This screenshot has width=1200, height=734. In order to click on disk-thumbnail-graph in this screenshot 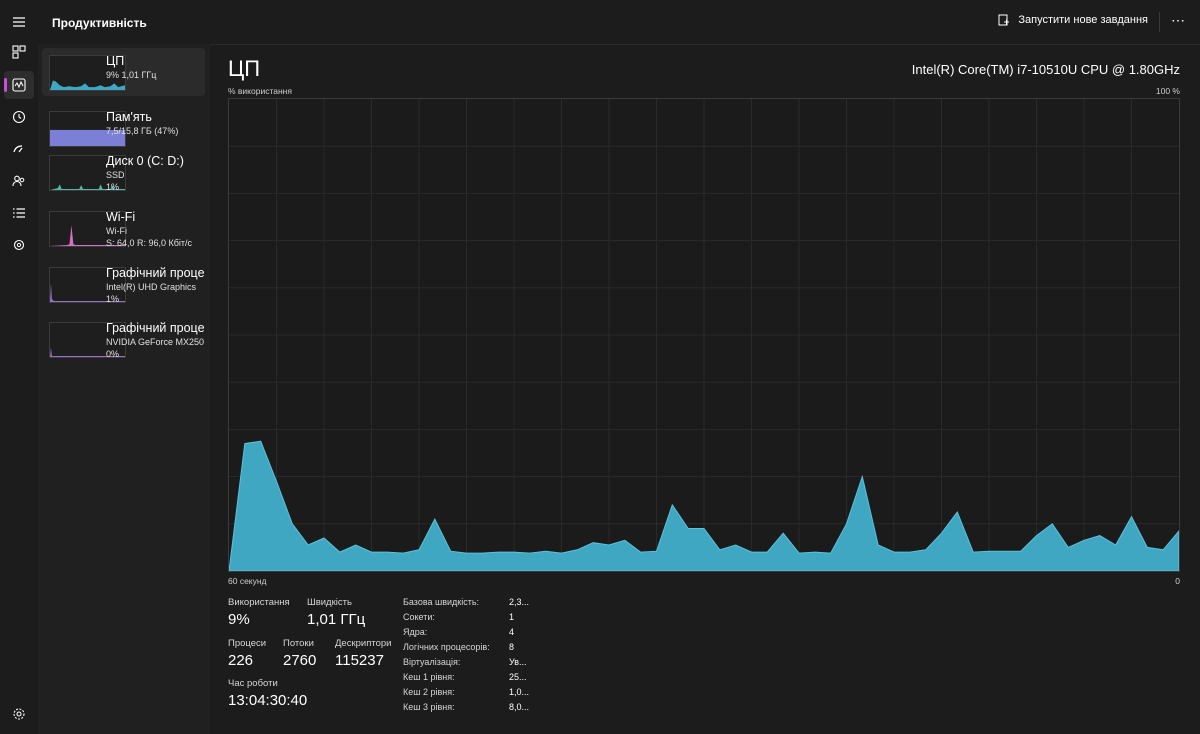, I will do `click(87, 173)`.